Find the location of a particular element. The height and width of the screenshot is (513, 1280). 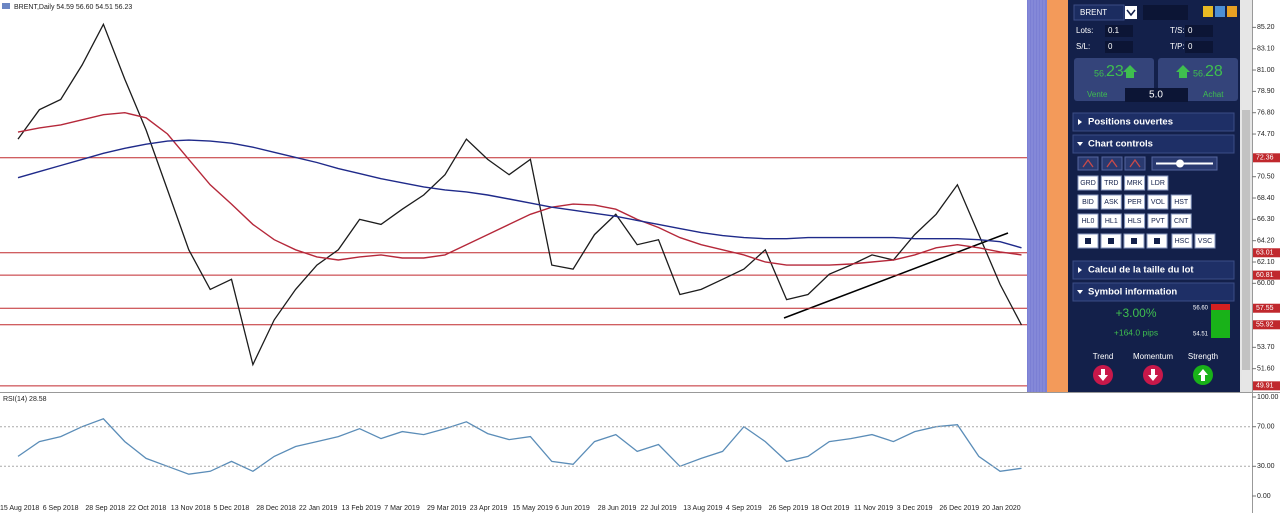

control-label: MRK is located at coordinates (1135, 183).